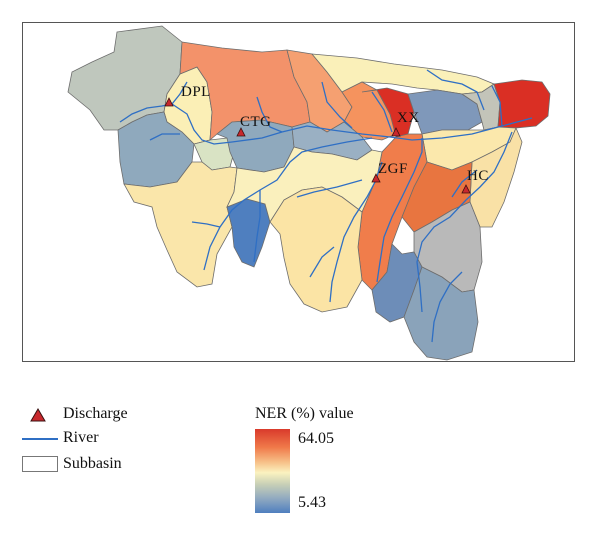 This screenshot has width=600, height=535. Describe the element at coordinates (196, 92) in the screenshot. I see `station-label-dpl: DPL` at that location.